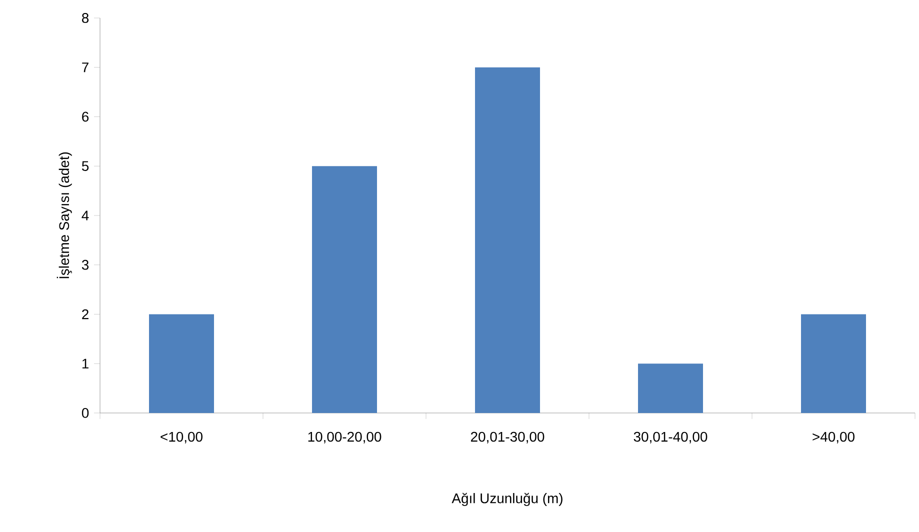  I want to click on y-tick-label: 3, so click(85, 265).